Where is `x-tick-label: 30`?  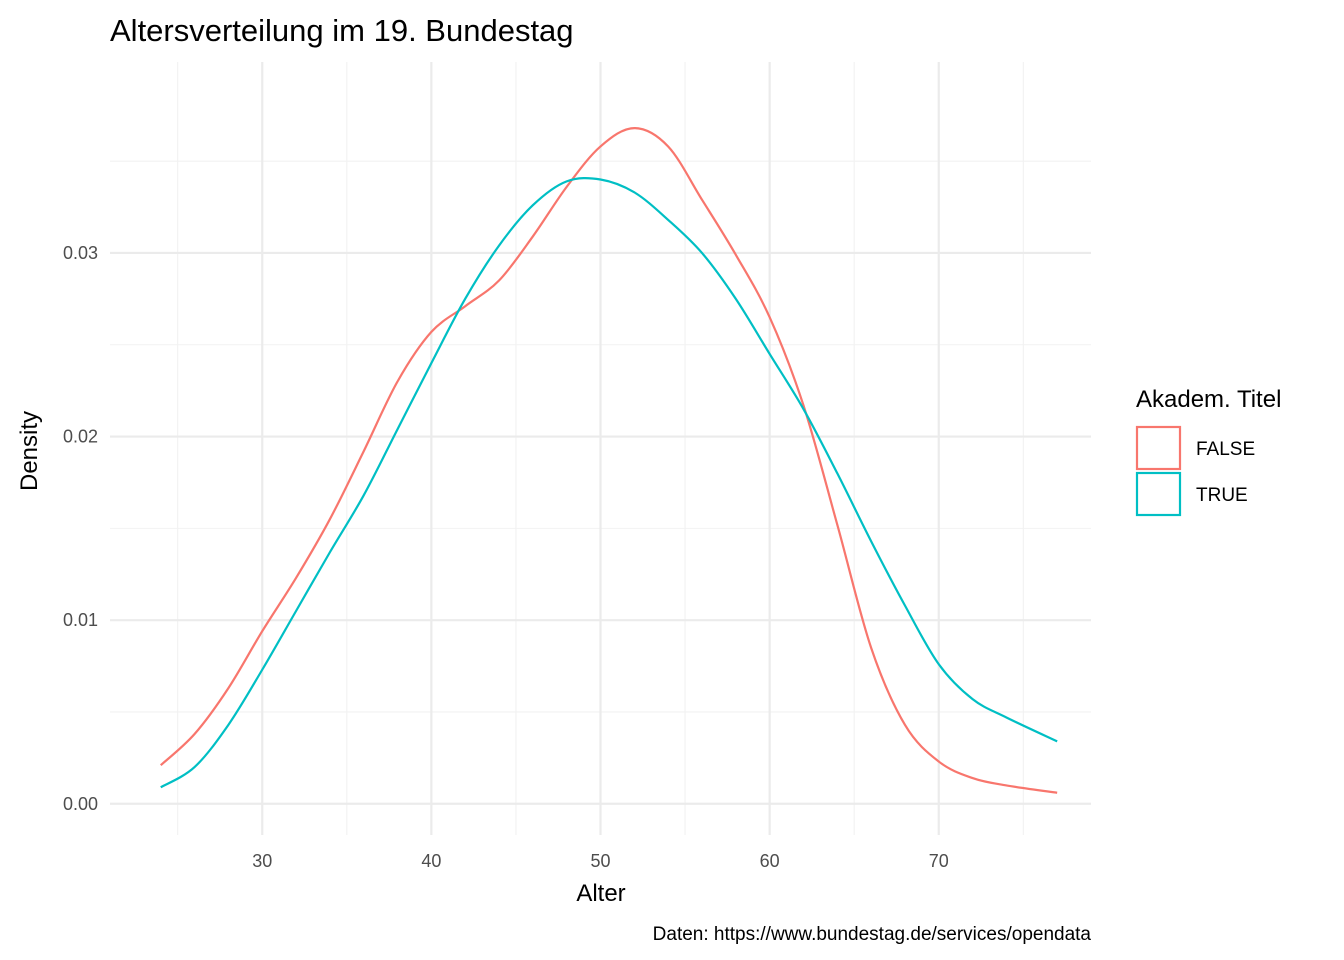 x-tick-label: 30 is located at coordinates (262, 861).